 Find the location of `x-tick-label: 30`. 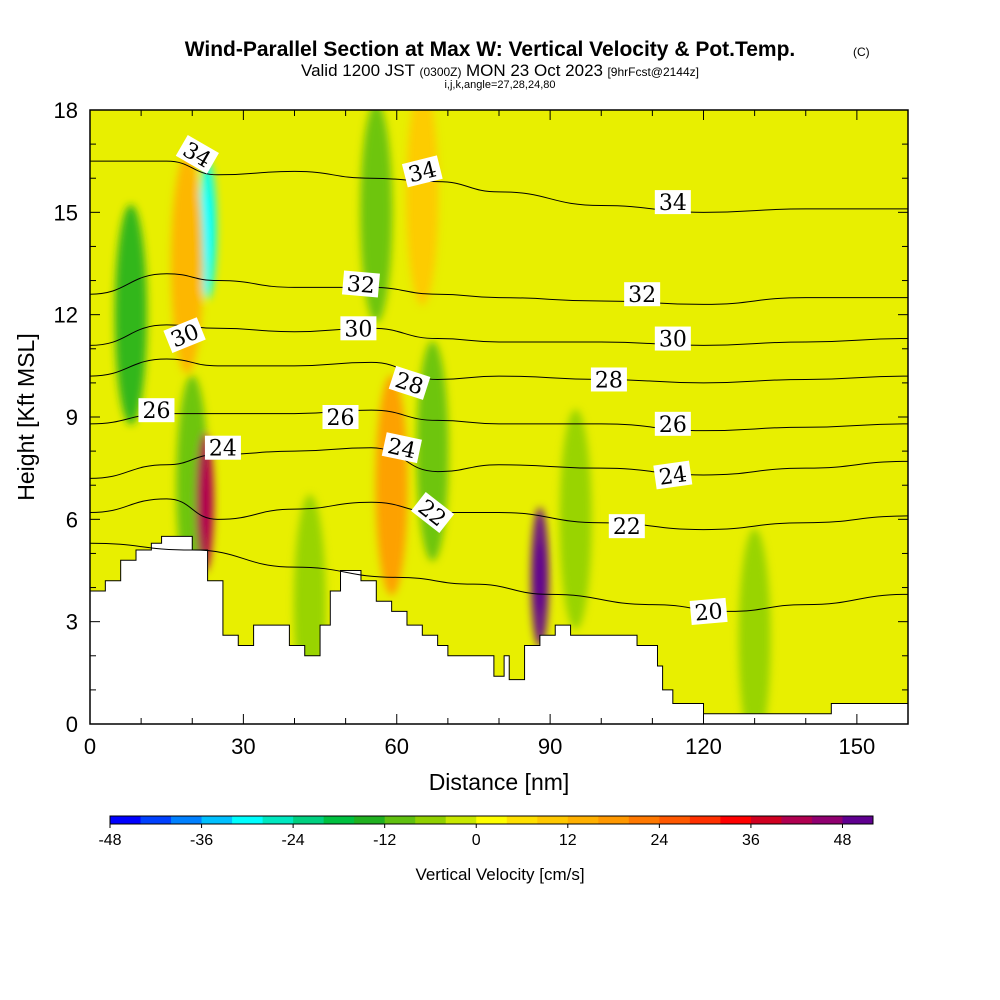

x-tick-label: 30 is located at coordinates (243, 746).